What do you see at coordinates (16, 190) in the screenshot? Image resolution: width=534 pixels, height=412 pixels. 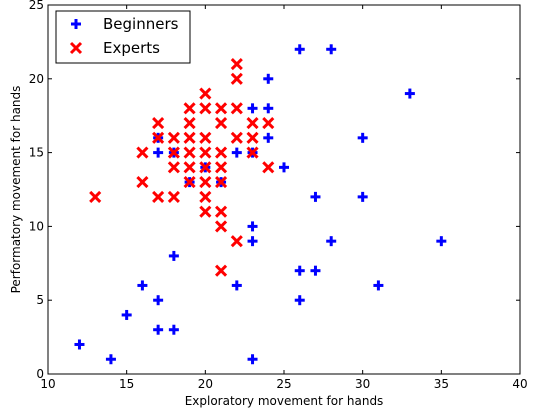 I see `y-axis-label: Performatory movement for hands` at bounding box center [16, 190].